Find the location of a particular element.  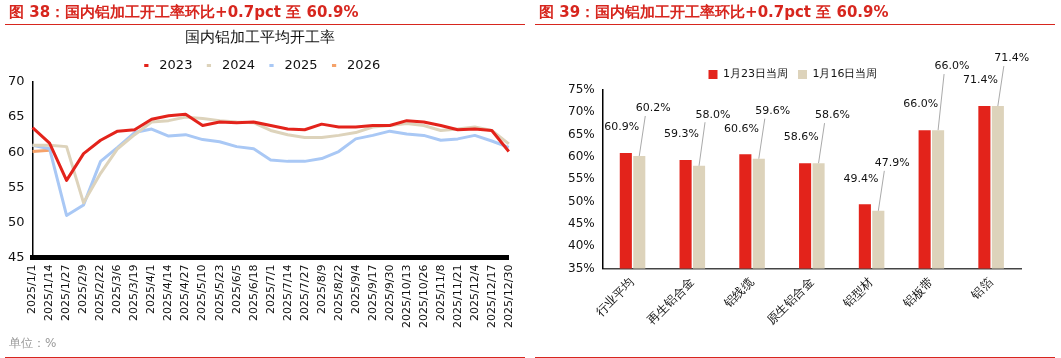

x-tick-label: 行业平均 is located at coordinates (615, 296).